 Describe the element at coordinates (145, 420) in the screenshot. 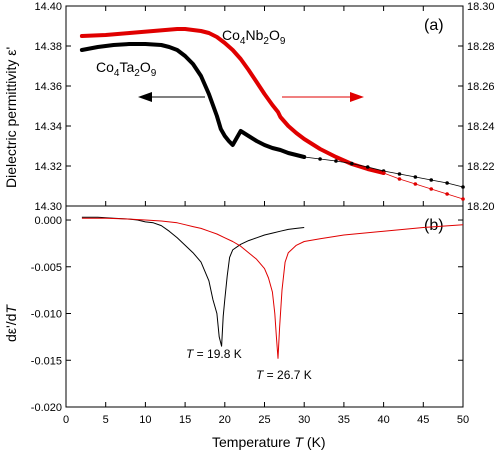

I see `x-tick-label: 10` at that location.